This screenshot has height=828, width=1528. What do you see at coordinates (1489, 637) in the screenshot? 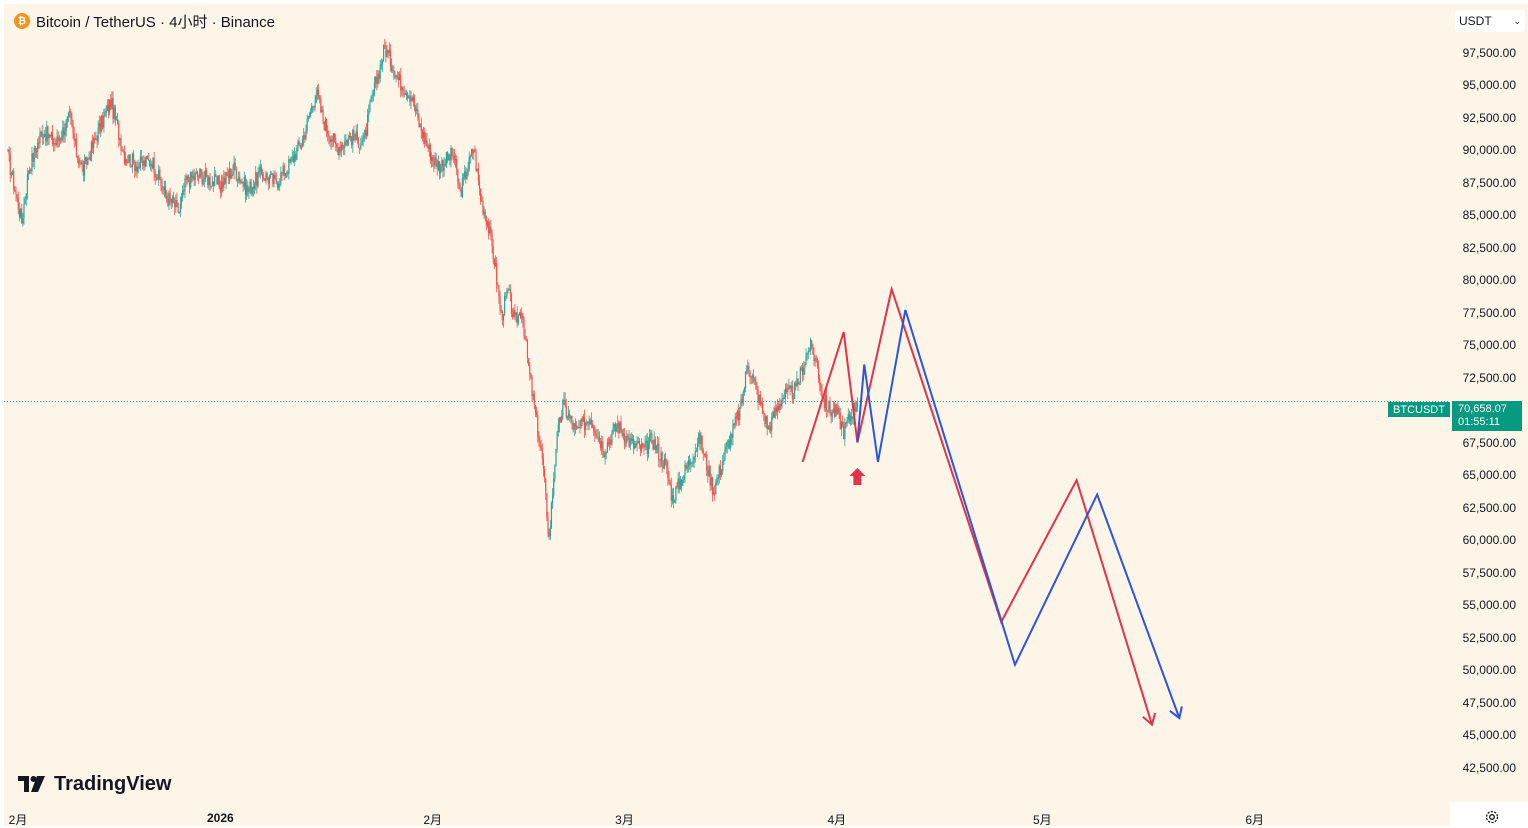
I see `price-tick-label: 52,500.00` at bounding box center [1489, 637].